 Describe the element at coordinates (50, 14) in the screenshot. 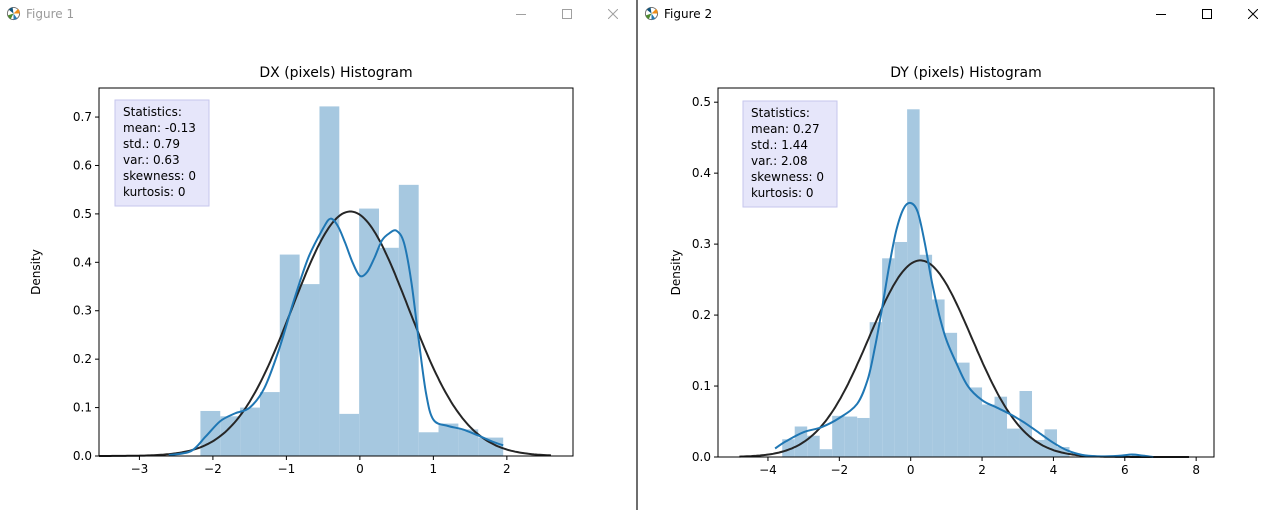

I see `window-title: Figure 1` at that location.